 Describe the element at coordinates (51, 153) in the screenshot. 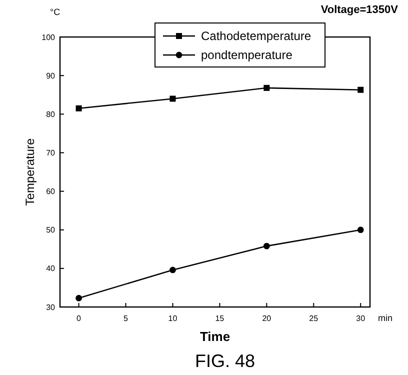

I see `y-tick-label: 70` at that location.